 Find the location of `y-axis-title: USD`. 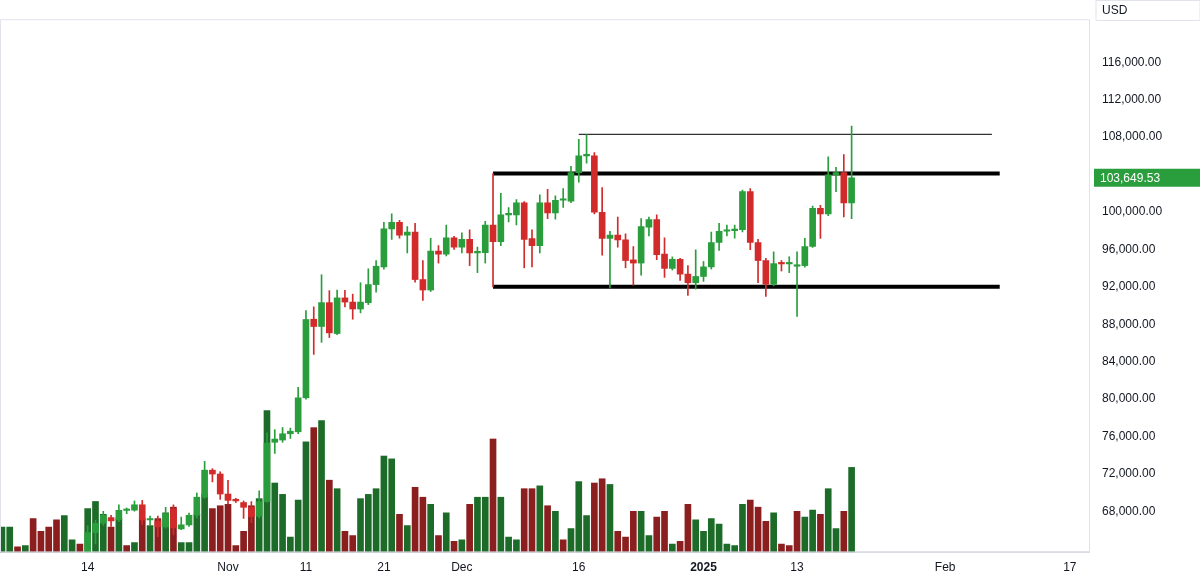

y-axis-title: USD is located at coordinates (1115, 10).